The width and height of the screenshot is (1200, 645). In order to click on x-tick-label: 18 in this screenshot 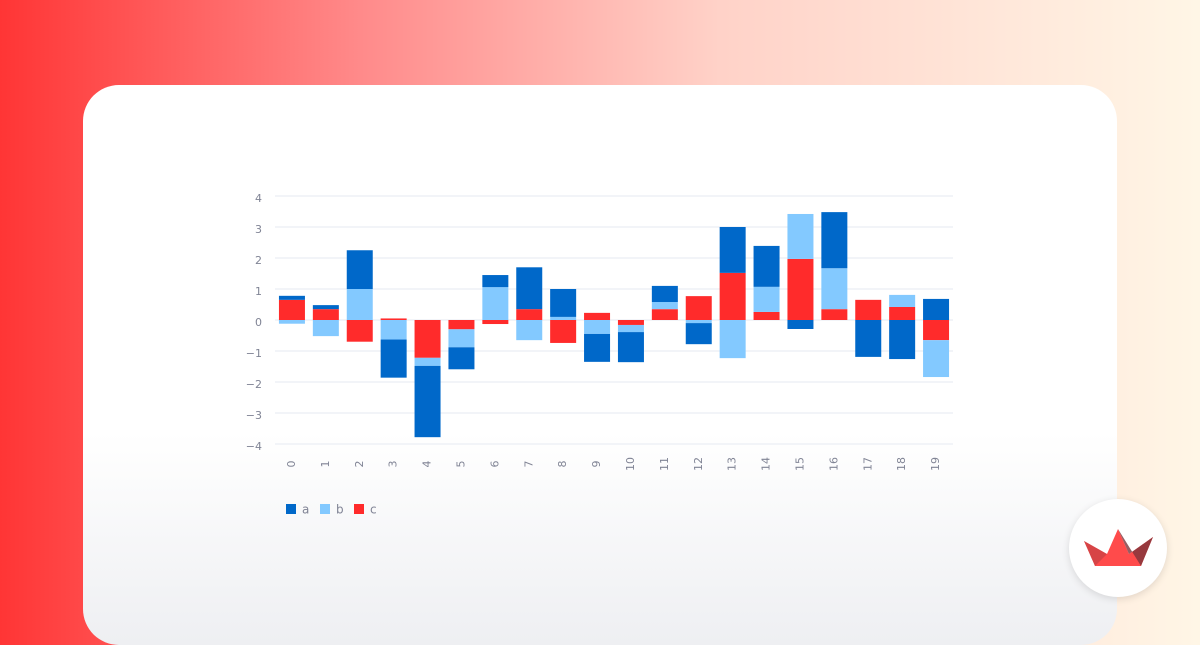, I will do `click(901, 464)`.